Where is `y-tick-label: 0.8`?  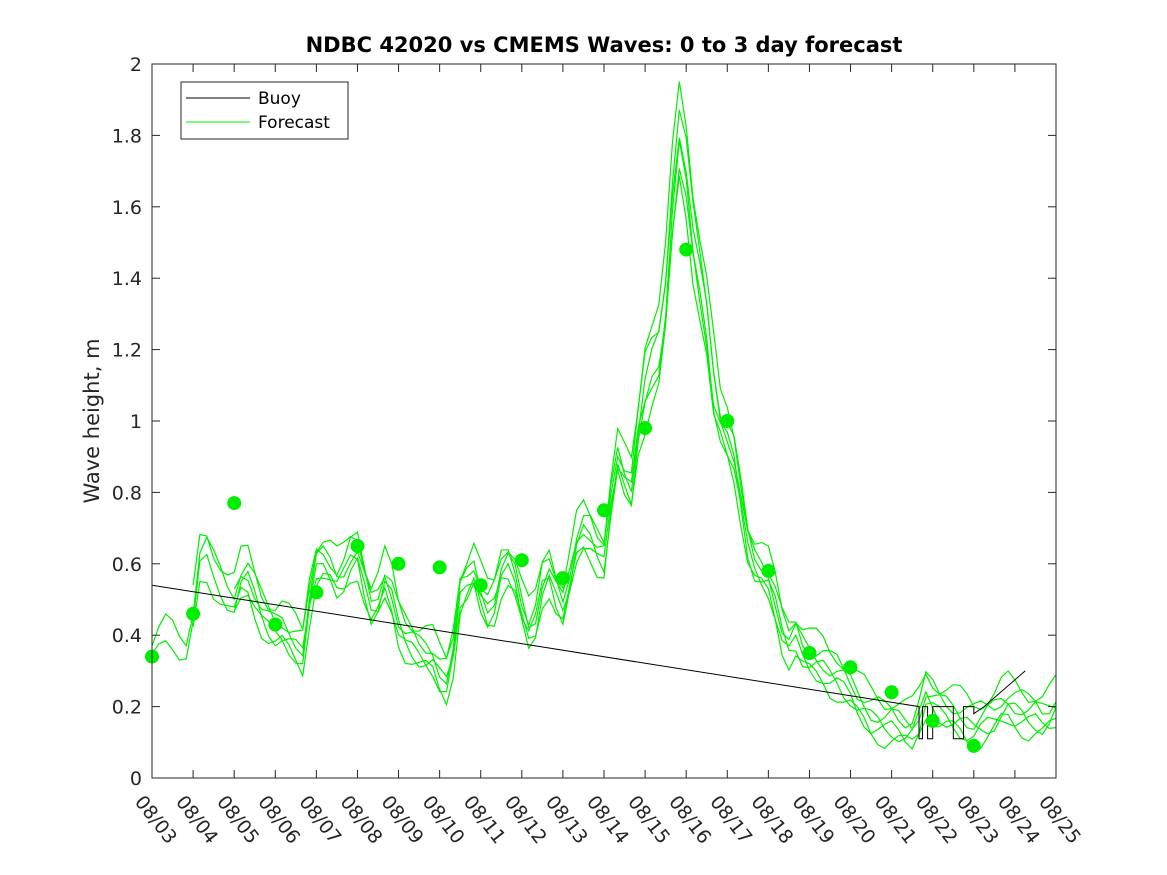 y-tick-label: 0.8 is located at coordinates (127, 493).